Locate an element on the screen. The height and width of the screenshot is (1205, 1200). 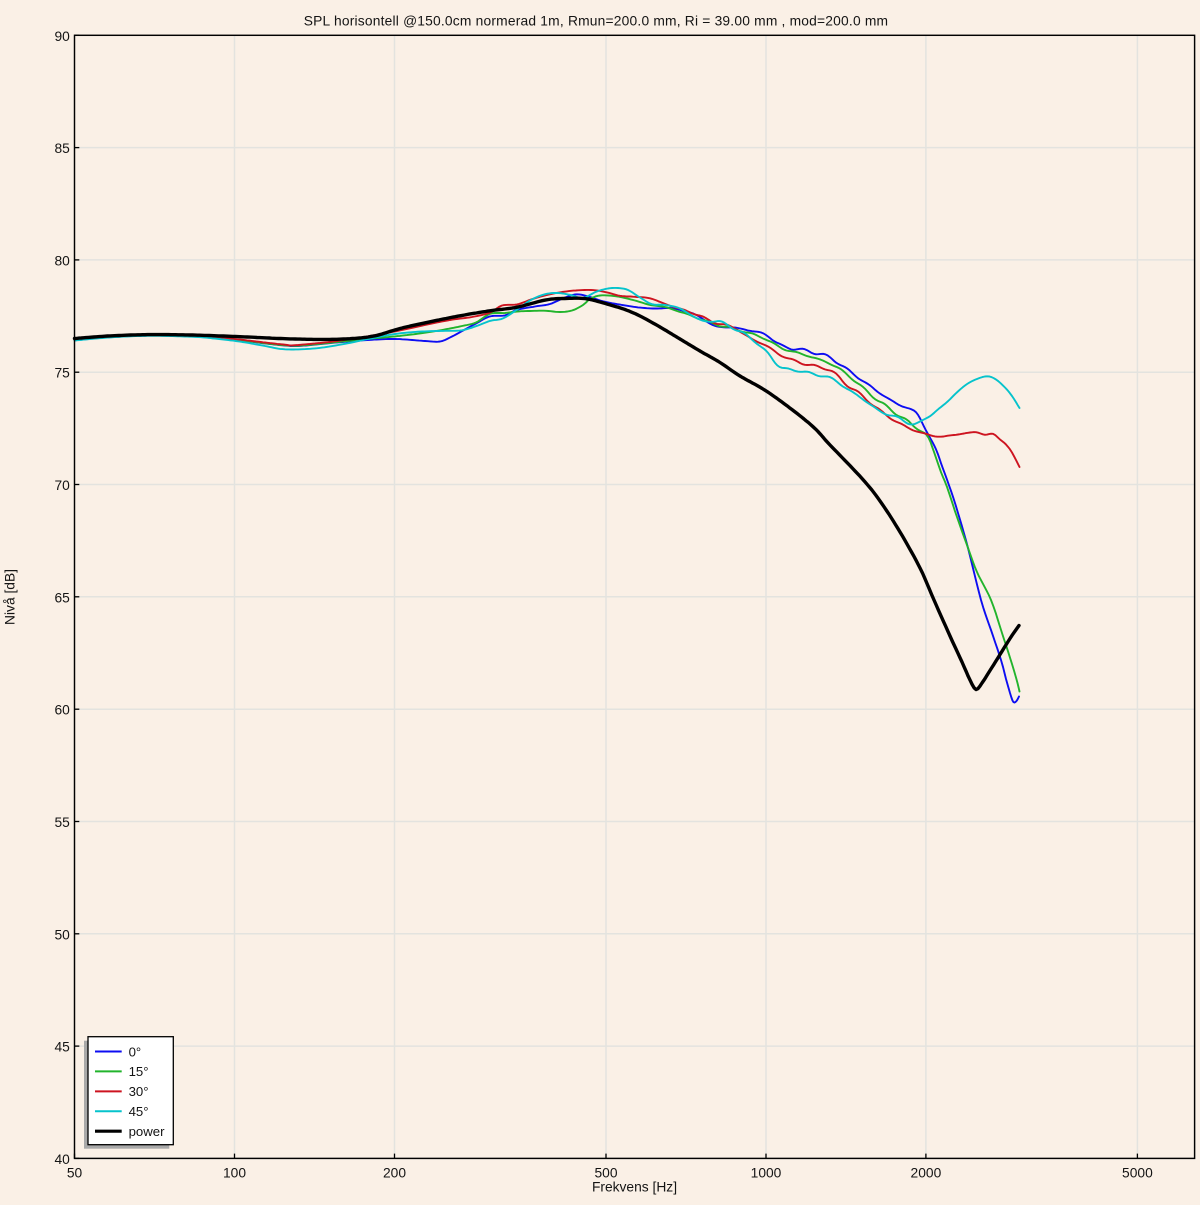
svg-text: 90 is located at coordinates (62, 36).